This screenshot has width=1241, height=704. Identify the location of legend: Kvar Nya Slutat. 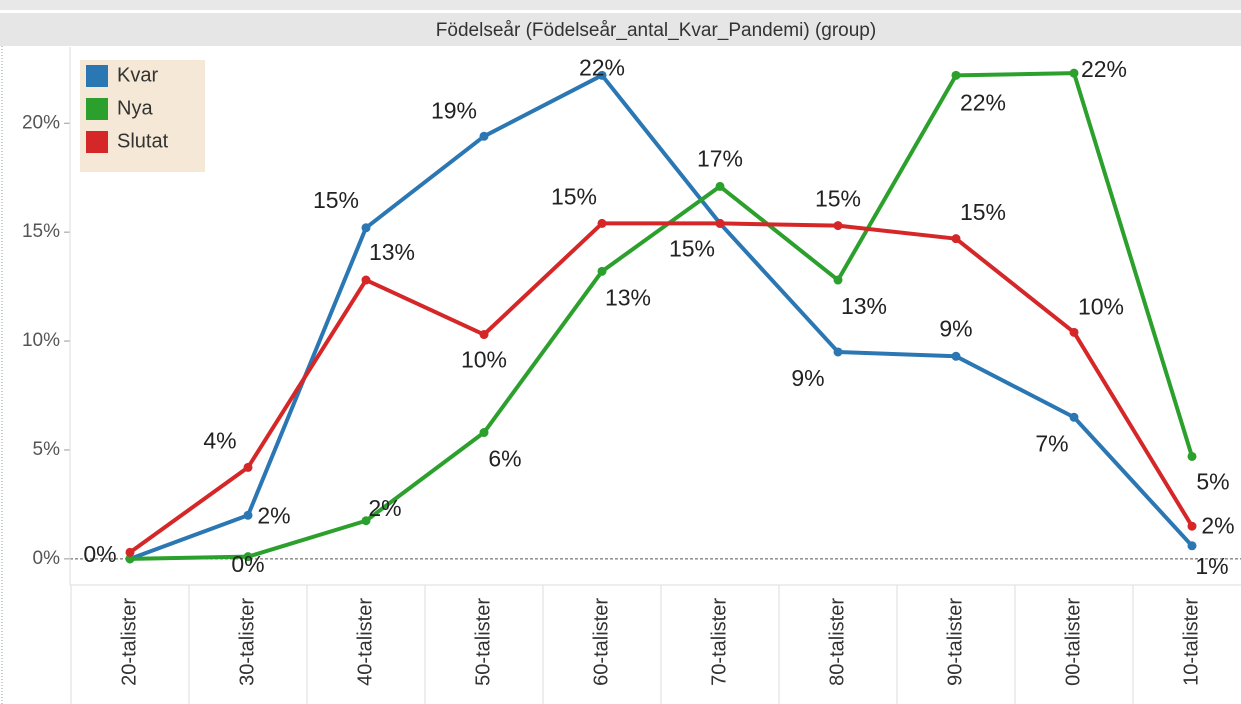
(142, 116).